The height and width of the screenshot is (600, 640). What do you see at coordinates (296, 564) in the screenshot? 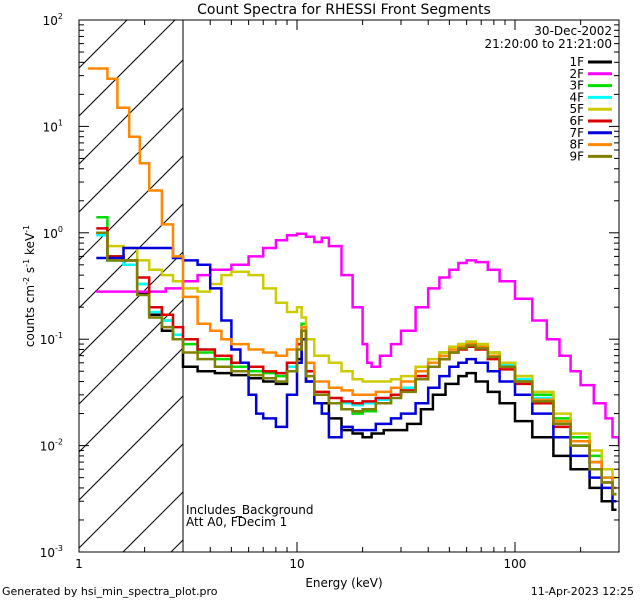
I see `x-tick-label: 10` at bounding box center [296, 564].